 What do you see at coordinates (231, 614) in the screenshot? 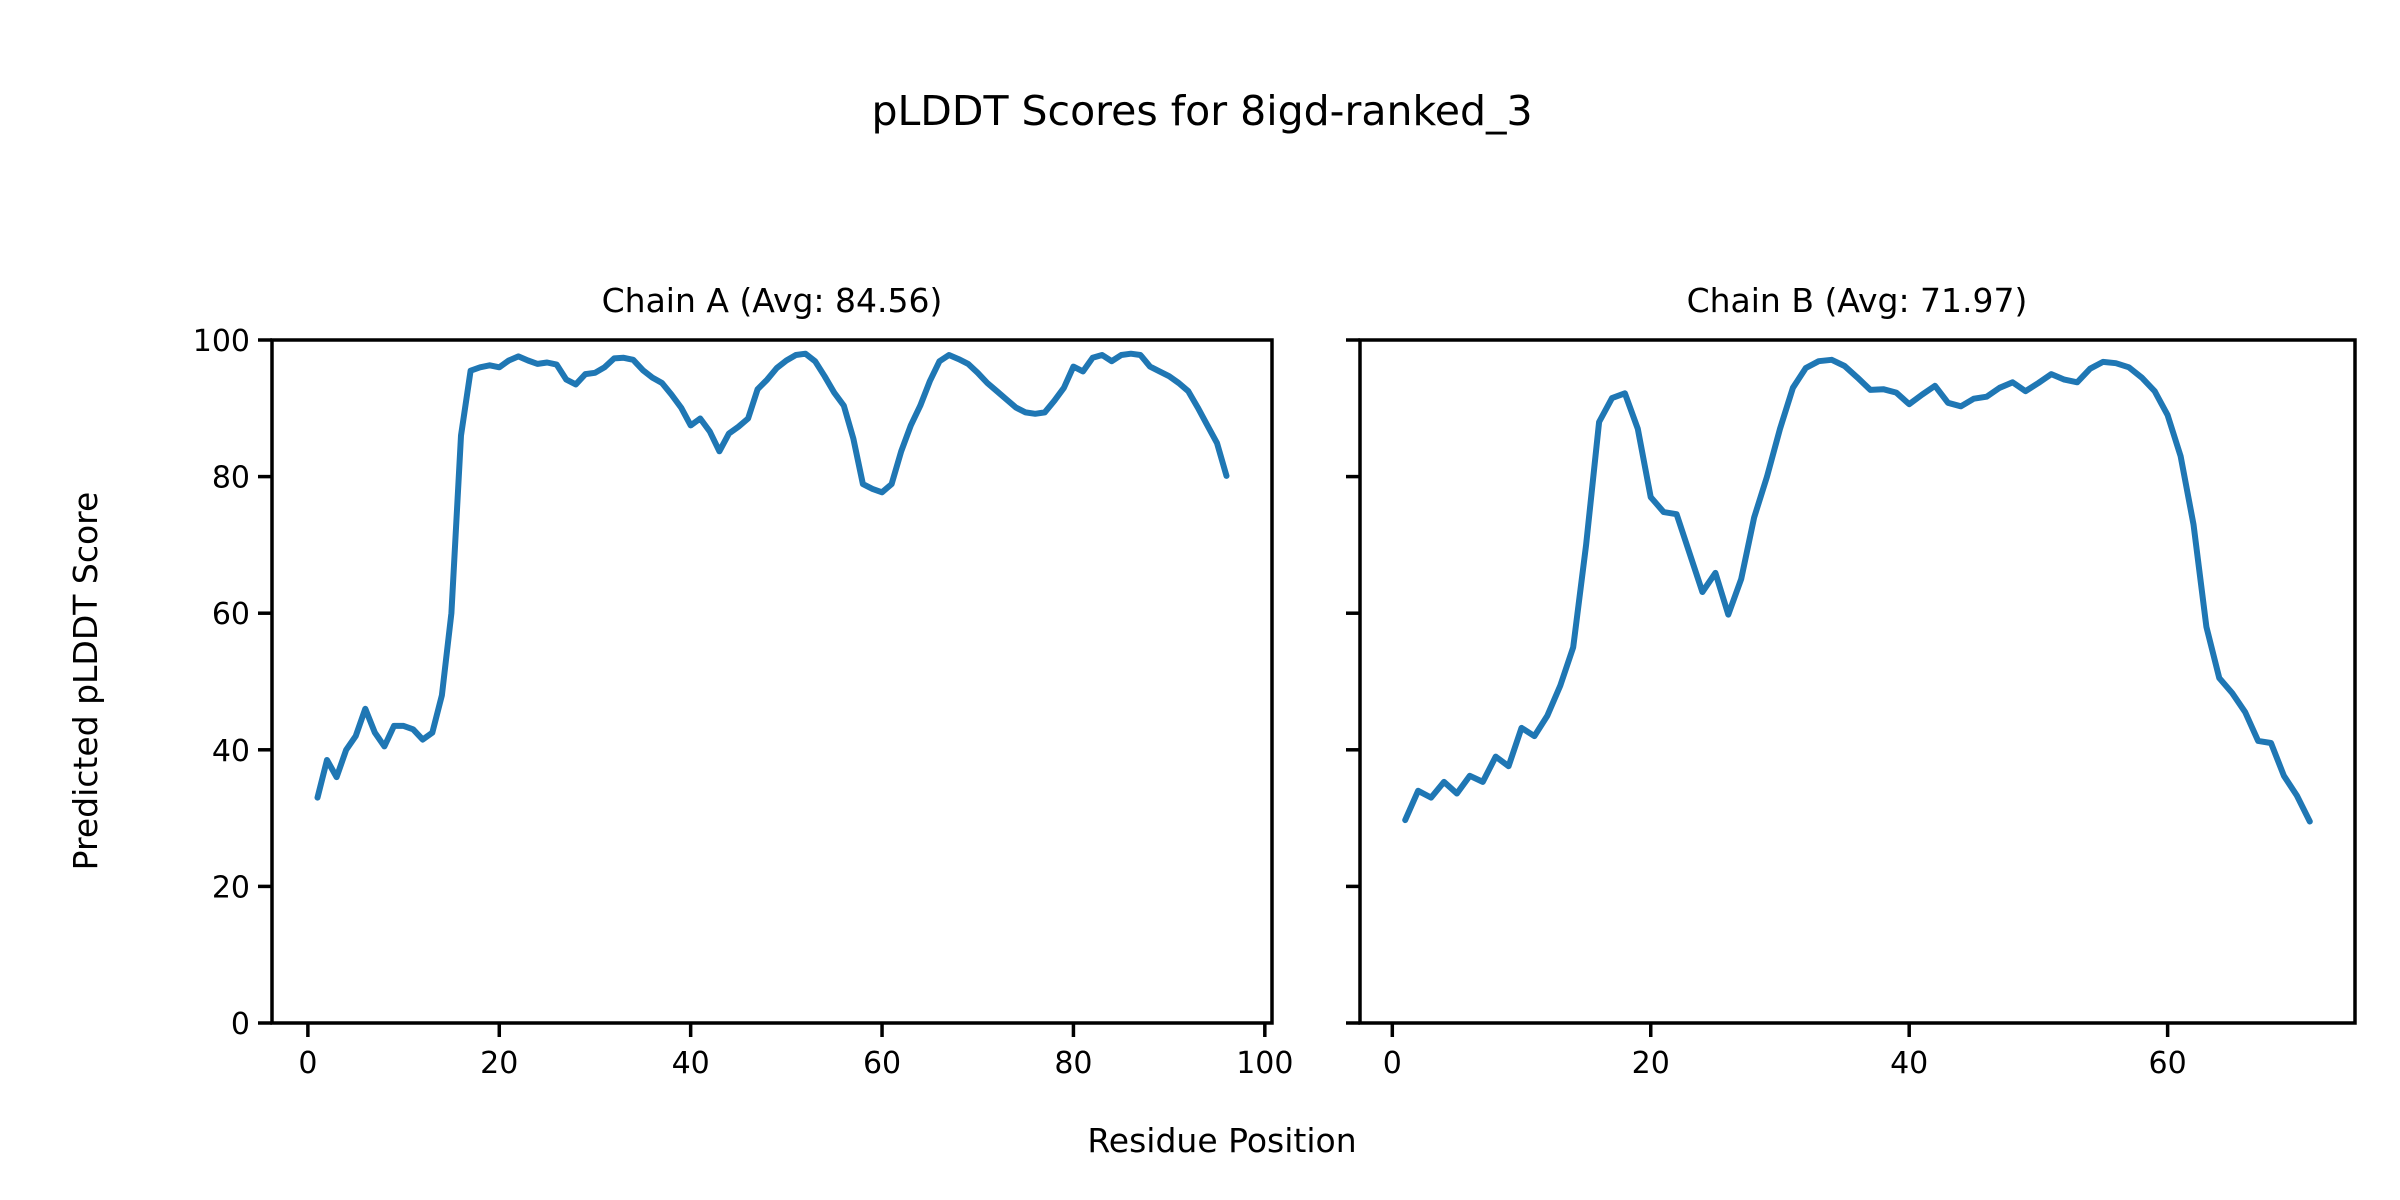
I see `y-tick-label: 60` at bounding box center [231, 614].